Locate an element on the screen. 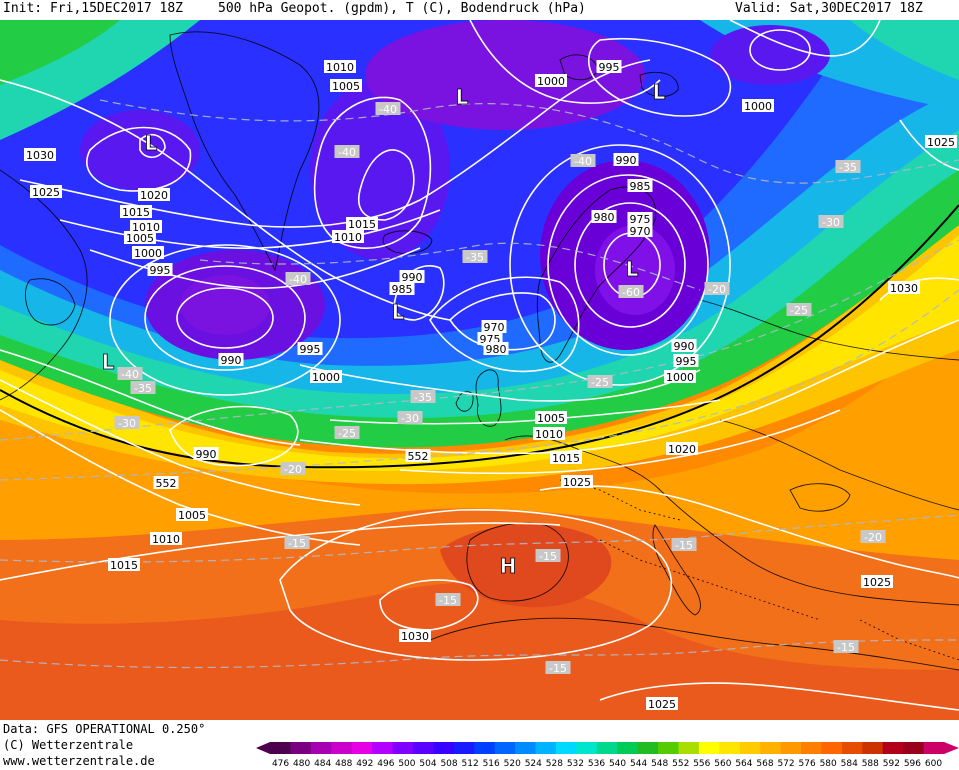  temperature-label-19: -15 is located at coordinates (548, 556).